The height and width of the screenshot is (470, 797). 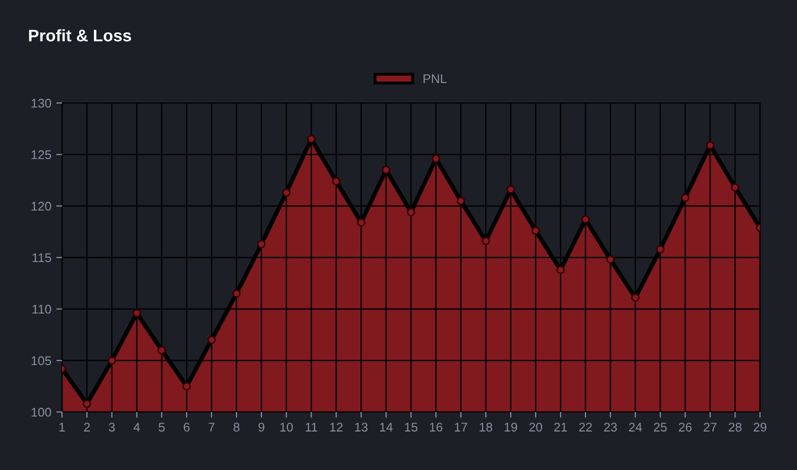 I want to click on y-tick-label: 110, so click(x=42, y=309).